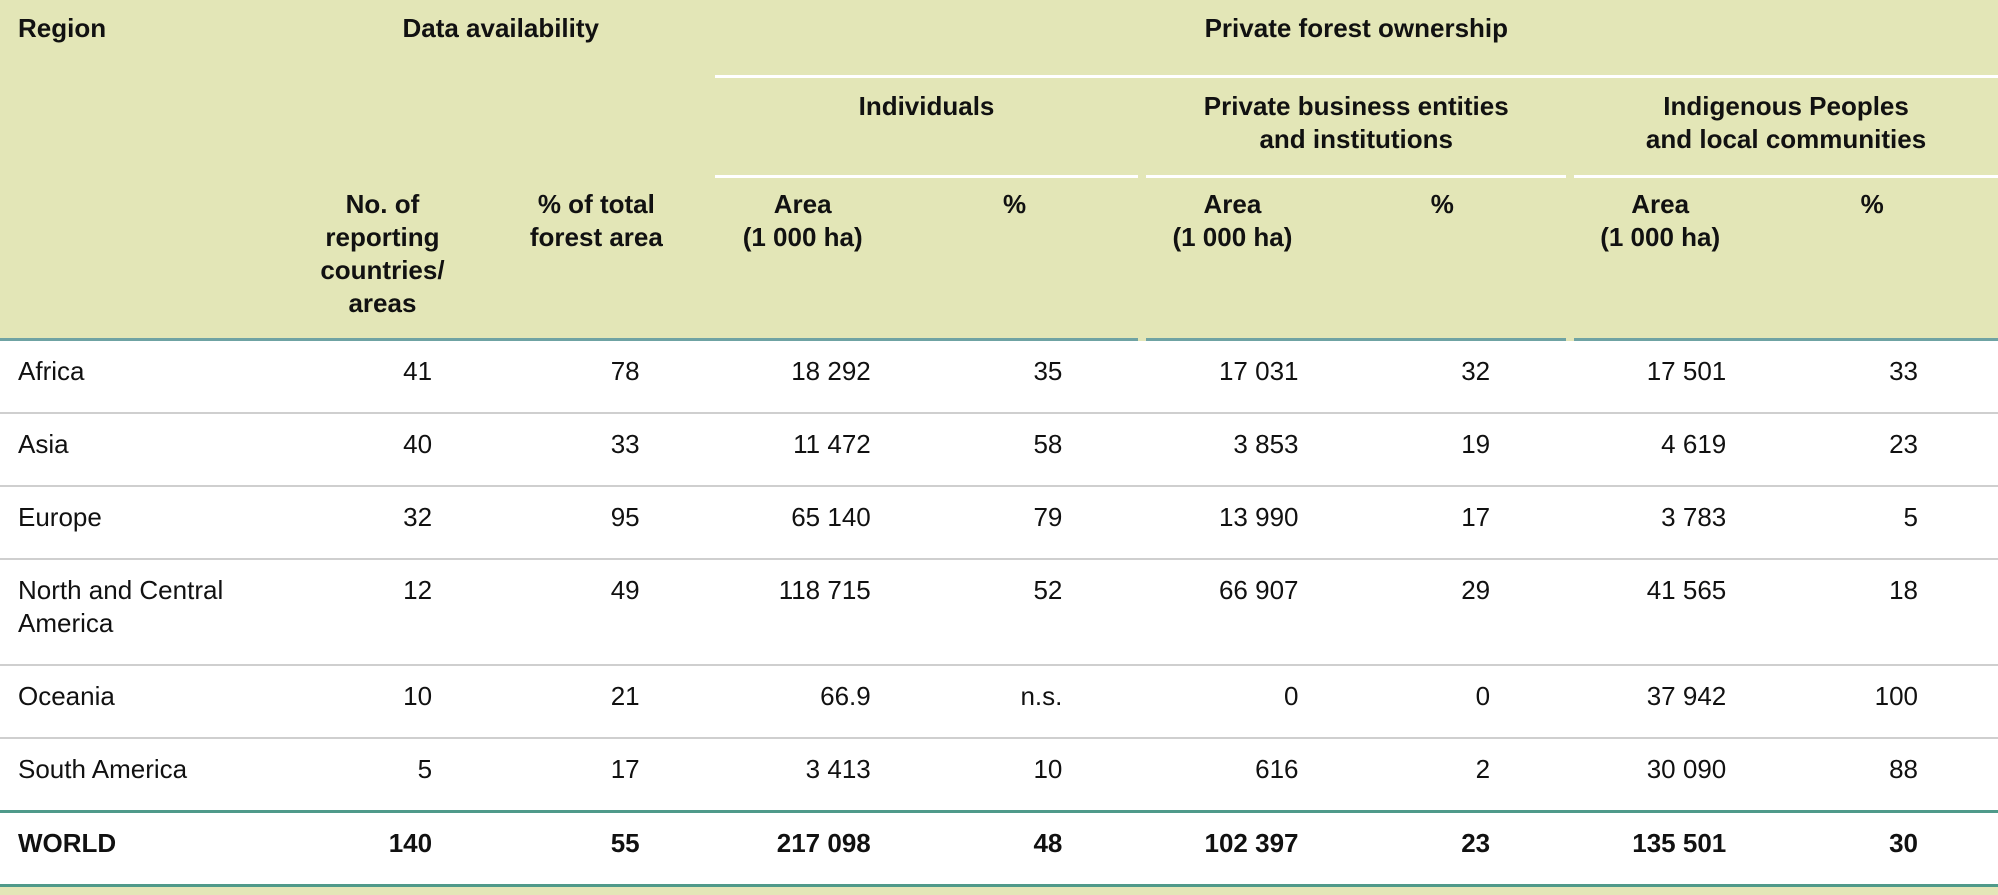 The width and height of the screenshot is (1998, 895). I want to click on header-ip-area-line1: Area, so click(1660, 204).